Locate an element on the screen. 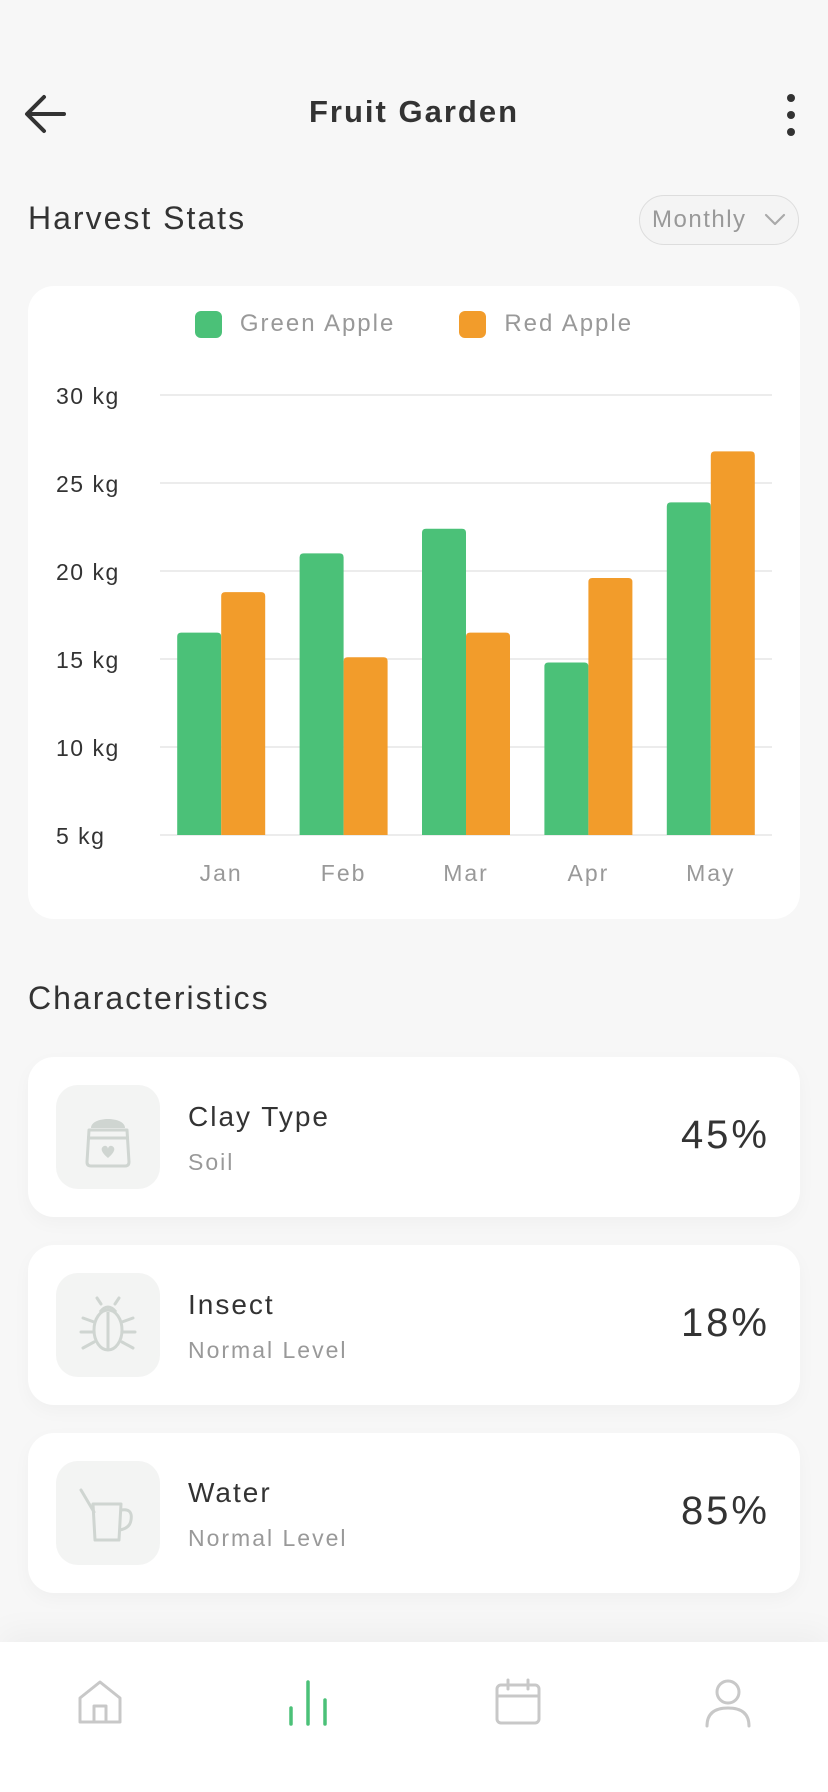  characteristic-card-soil: Clay Type Soil 45% is located at coordinates (414, 1137).